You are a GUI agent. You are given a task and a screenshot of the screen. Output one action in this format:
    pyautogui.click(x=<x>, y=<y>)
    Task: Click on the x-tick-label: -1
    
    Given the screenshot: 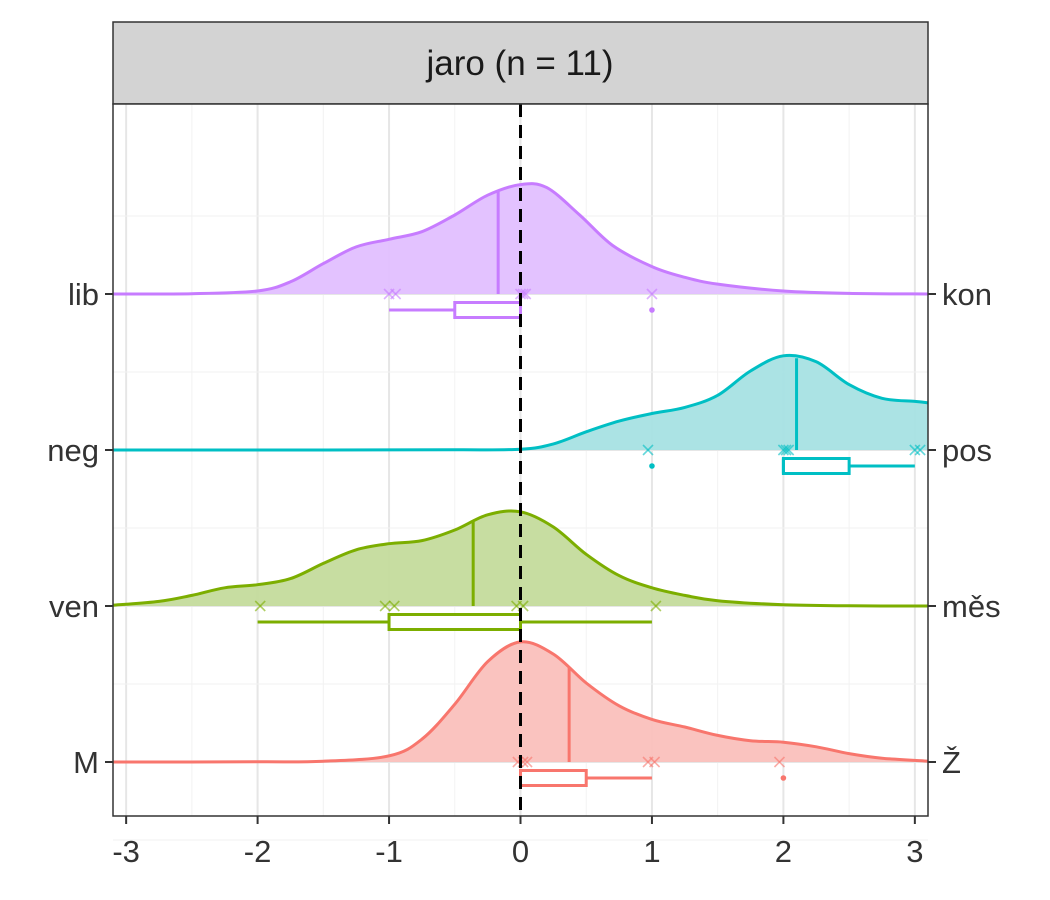 What is the action you would take?
    pyautogui.click(x=389, y=851)
    